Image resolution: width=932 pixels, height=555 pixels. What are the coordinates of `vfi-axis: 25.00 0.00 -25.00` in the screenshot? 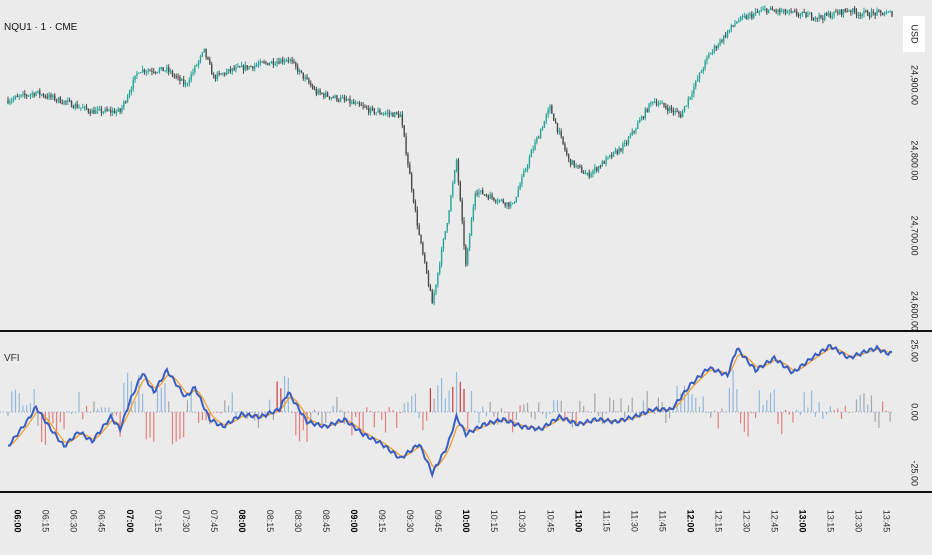 It's located at (915, 412).